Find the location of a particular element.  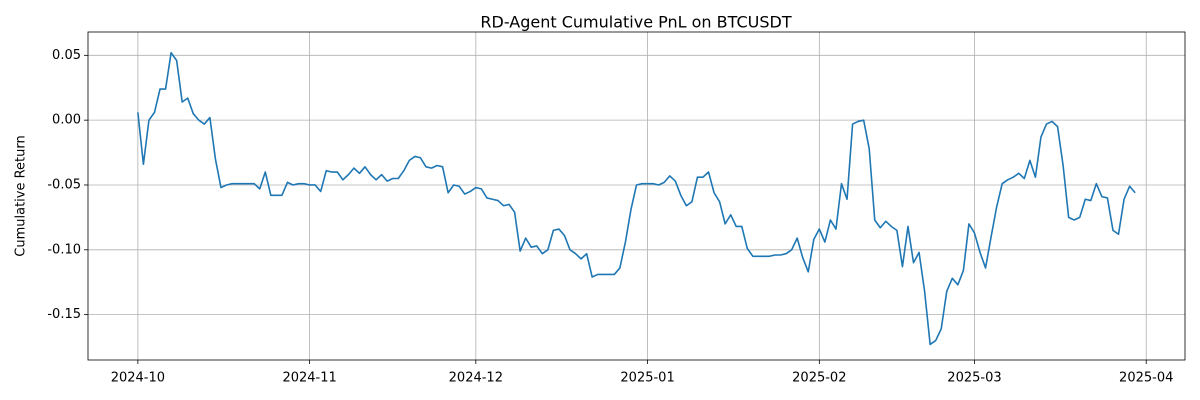

y-tick-label: 0.05 is located at coordinates (66, 55).